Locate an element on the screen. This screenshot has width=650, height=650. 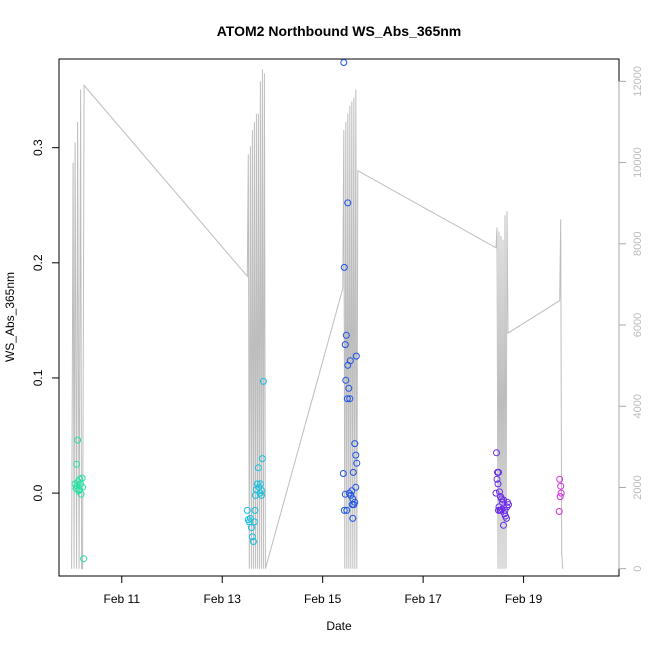
y2-tick-label: 0 is located at coordinates (638, 569).